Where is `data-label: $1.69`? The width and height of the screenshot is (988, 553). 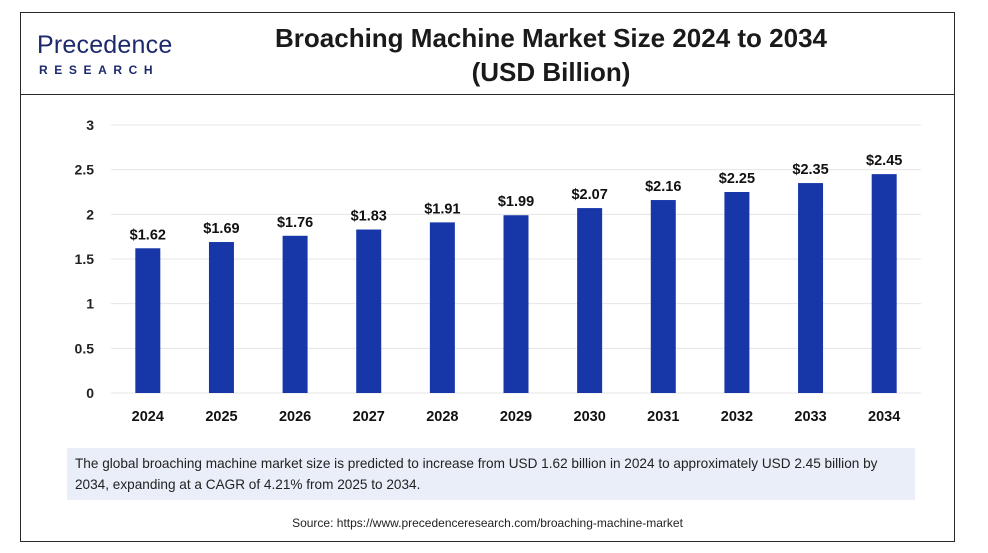 data-label: $1.69 is located at coordinates (221, 229).